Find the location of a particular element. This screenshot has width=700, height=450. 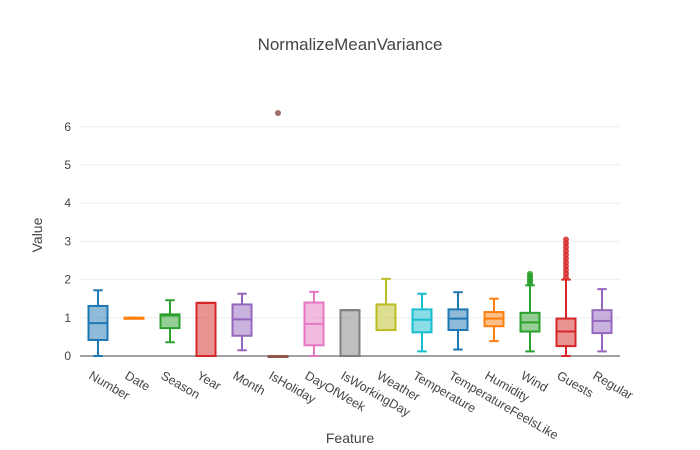

y-axis-title: Value is located at coordinates (37, 234).